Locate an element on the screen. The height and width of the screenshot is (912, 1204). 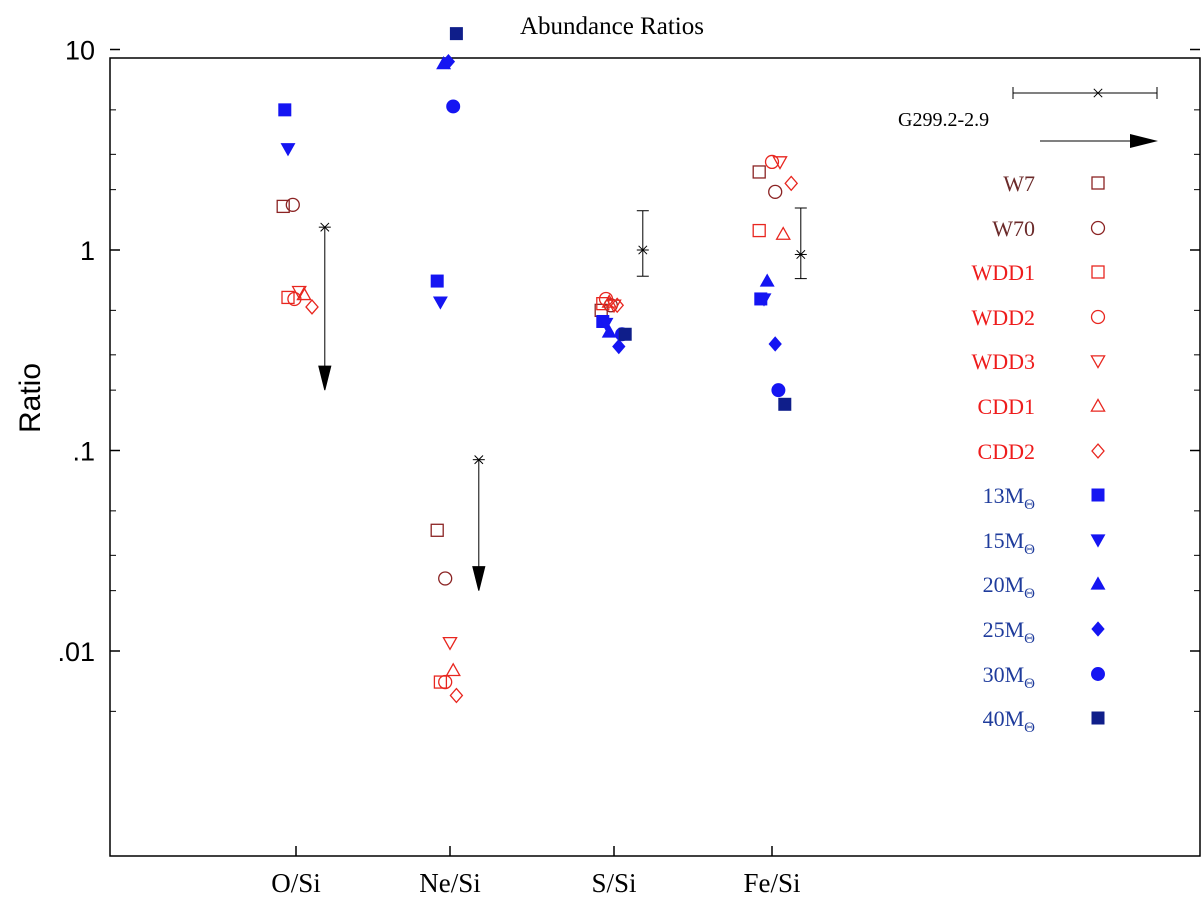
x-tick-label: Ne/Si is located at coordinates (450, 883).